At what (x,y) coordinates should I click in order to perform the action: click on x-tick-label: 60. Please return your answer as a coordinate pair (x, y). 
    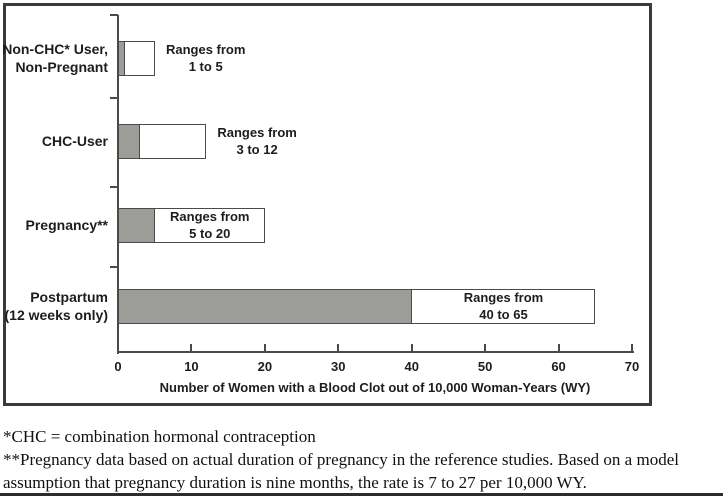
    Looking at the image, I should click on (558, 366).